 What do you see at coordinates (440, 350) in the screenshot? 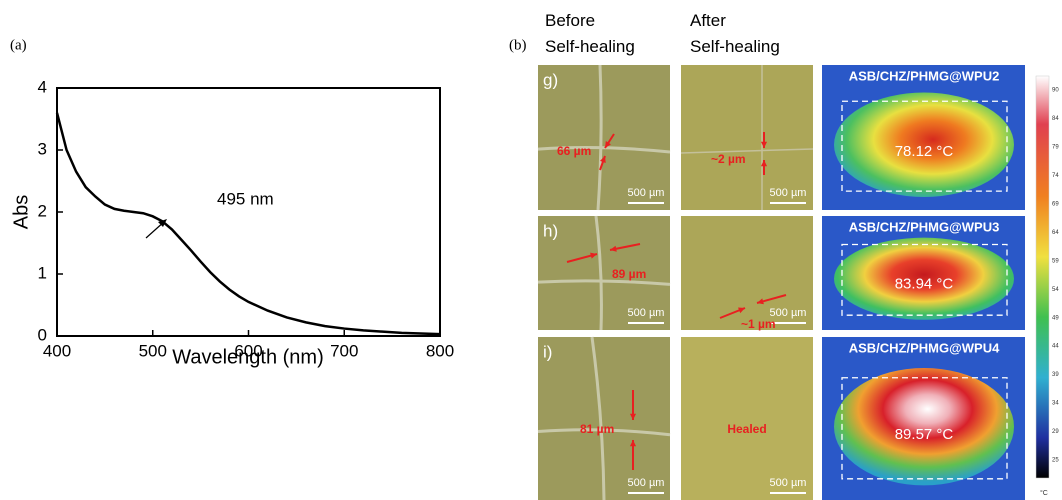
I see `x-tick-label: 800` at bounding box center [440, 350].